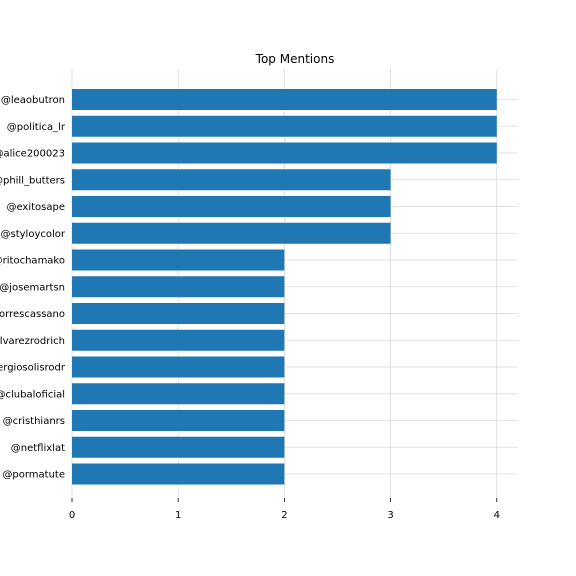 This screenshot has width=576, height=576. I want to click on y-tick-label: @cristhianrs, so click(34, 421).